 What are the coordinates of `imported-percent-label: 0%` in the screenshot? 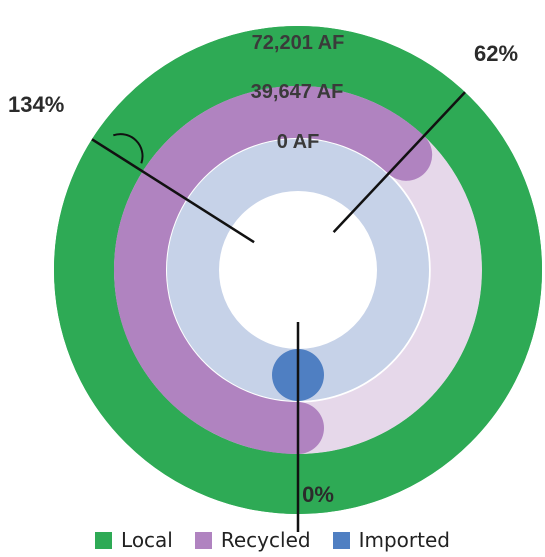 It's located at (318, 494).